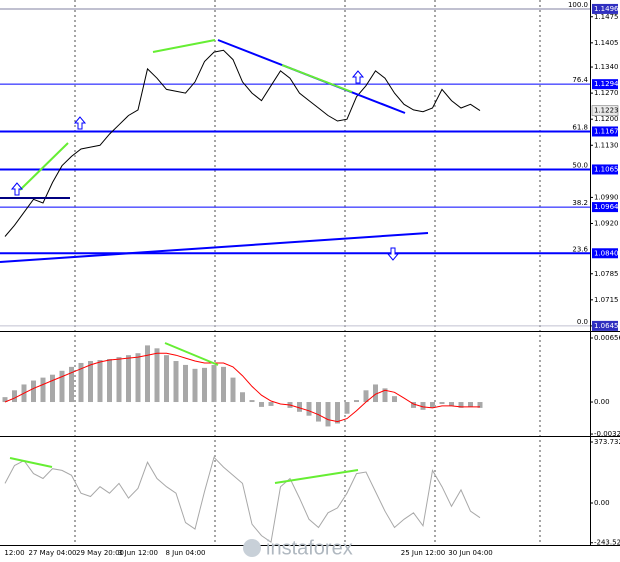 The height and width of the screenshot is (562, 620). I want to click on x-tick-label: 8 Jun 04:00, so click(185, 553).